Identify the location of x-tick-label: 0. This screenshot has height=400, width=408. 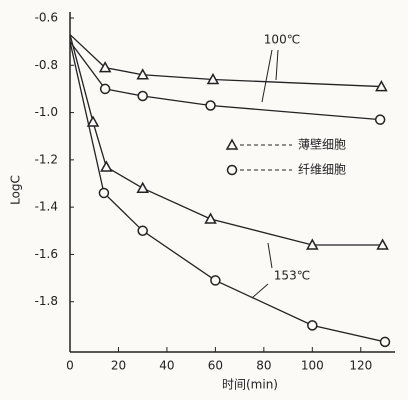
(70, 366).